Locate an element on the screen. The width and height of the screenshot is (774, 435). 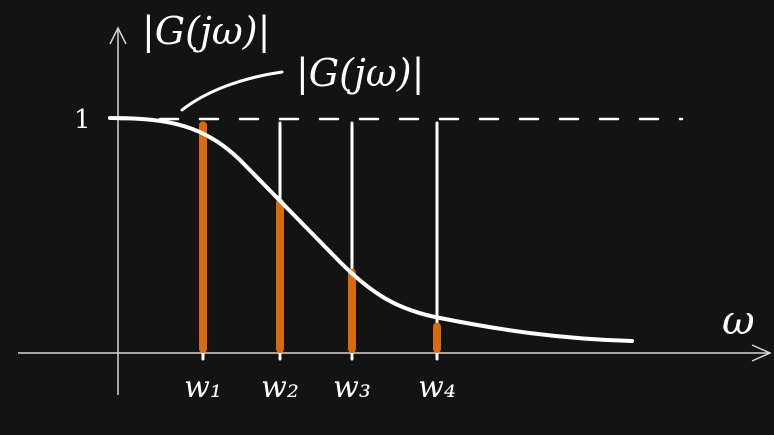
frequency-label-1: w₁ is located at coordinates (203, 387).